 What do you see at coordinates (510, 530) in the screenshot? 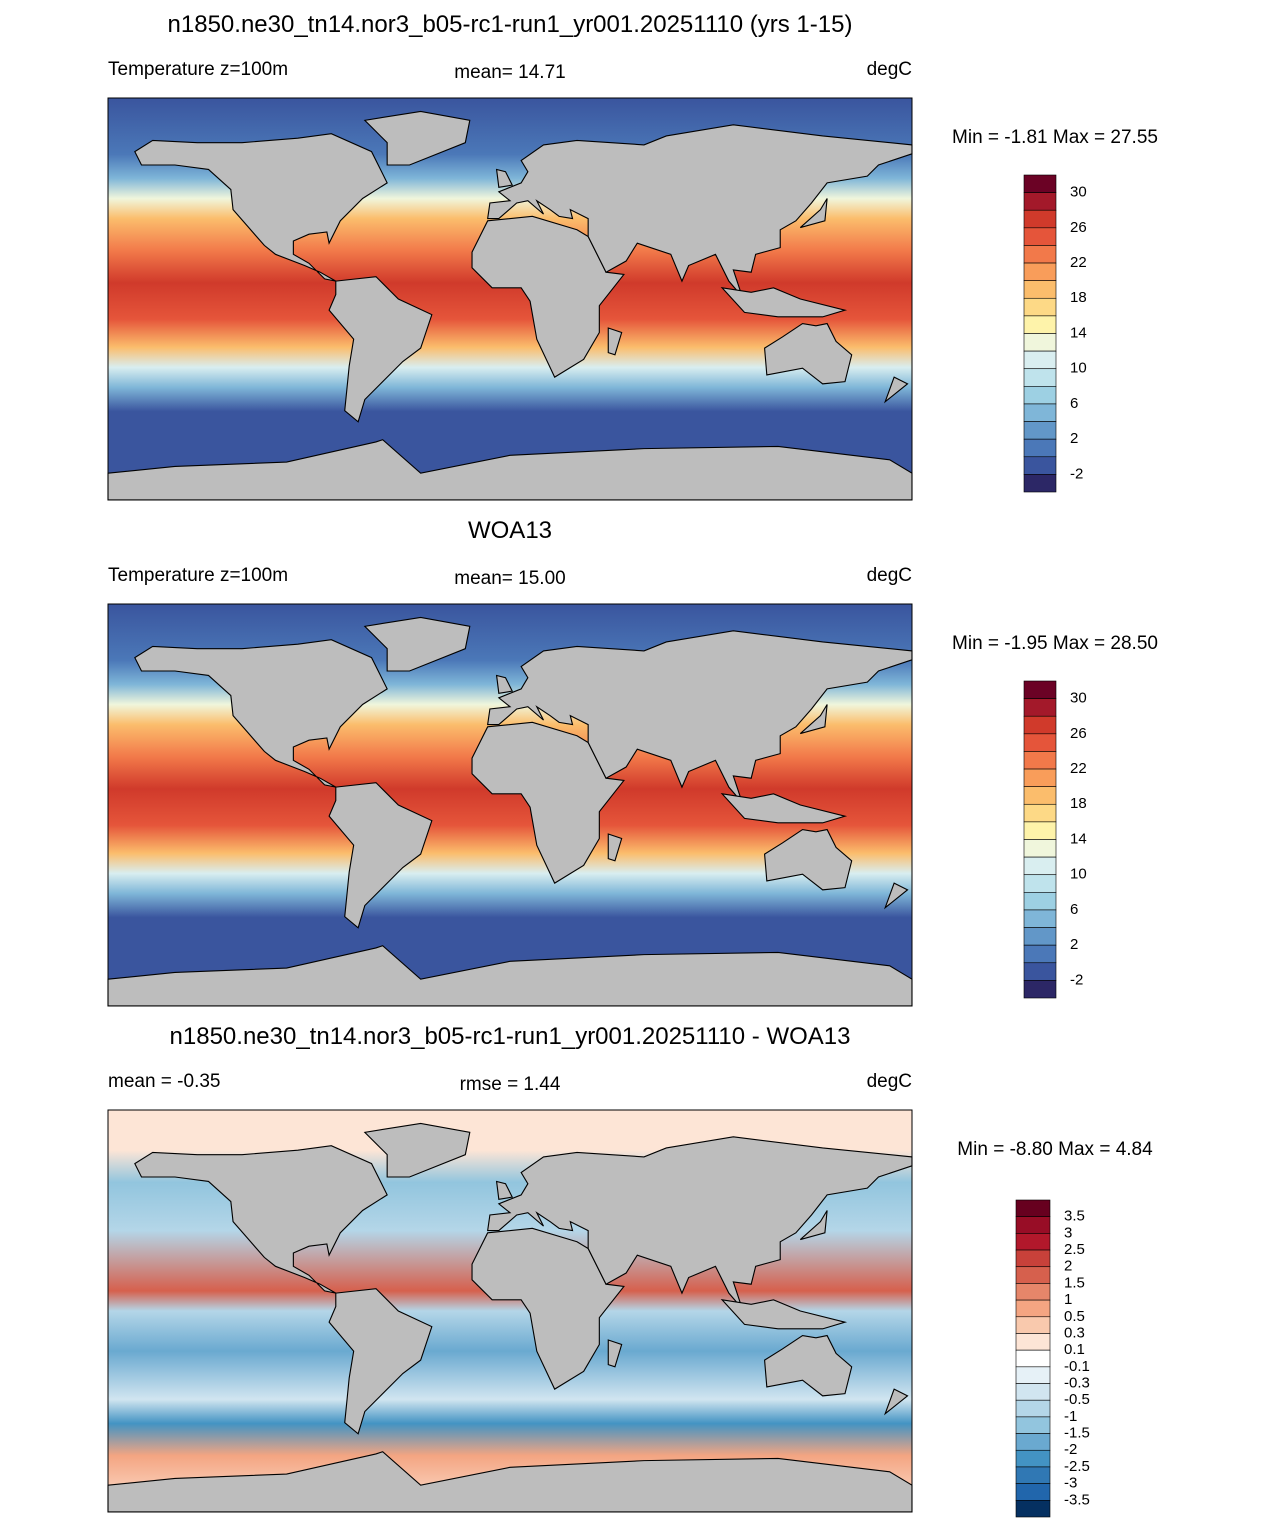
I see `panel-title: WOA13` at bounding box center [510, 530].